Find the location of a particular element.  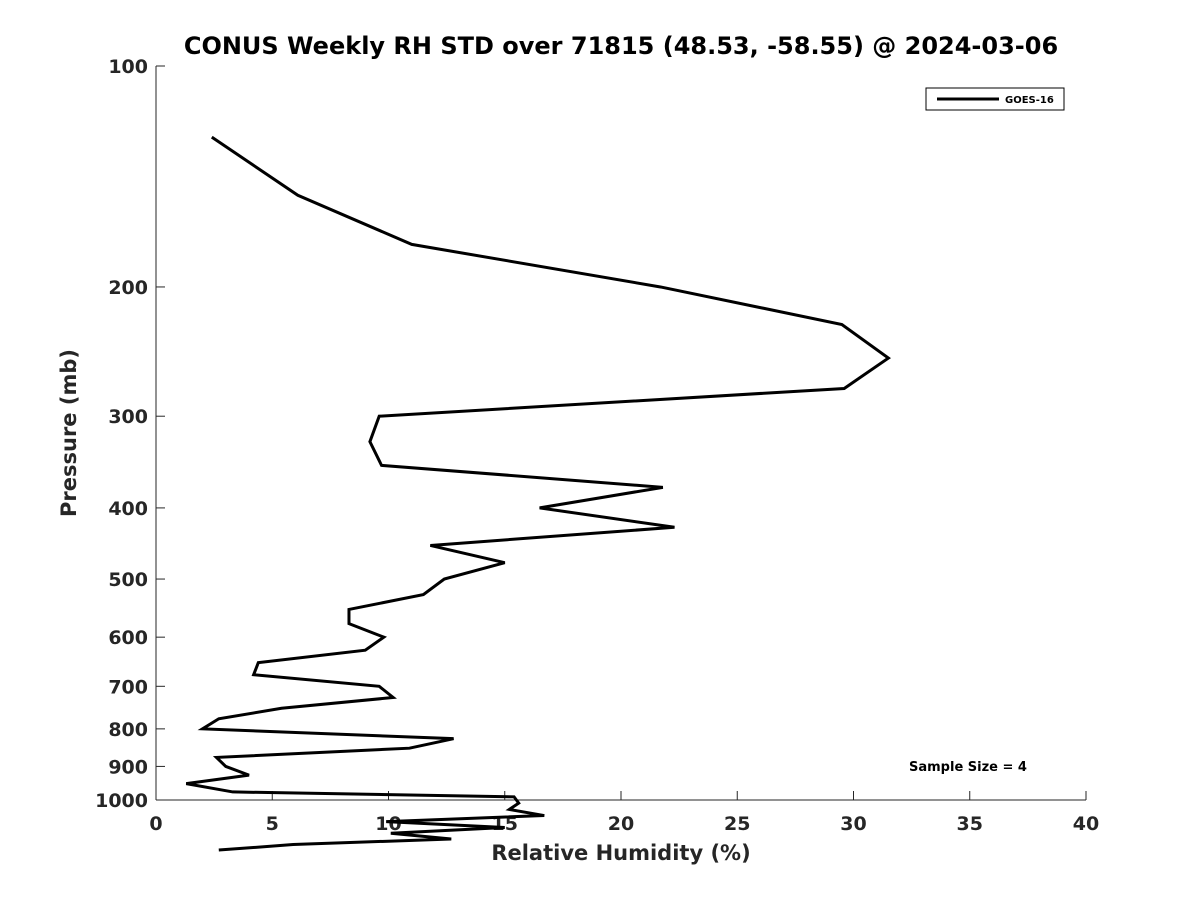

y-tick-label: 600 is located at coordinates (128, 638).